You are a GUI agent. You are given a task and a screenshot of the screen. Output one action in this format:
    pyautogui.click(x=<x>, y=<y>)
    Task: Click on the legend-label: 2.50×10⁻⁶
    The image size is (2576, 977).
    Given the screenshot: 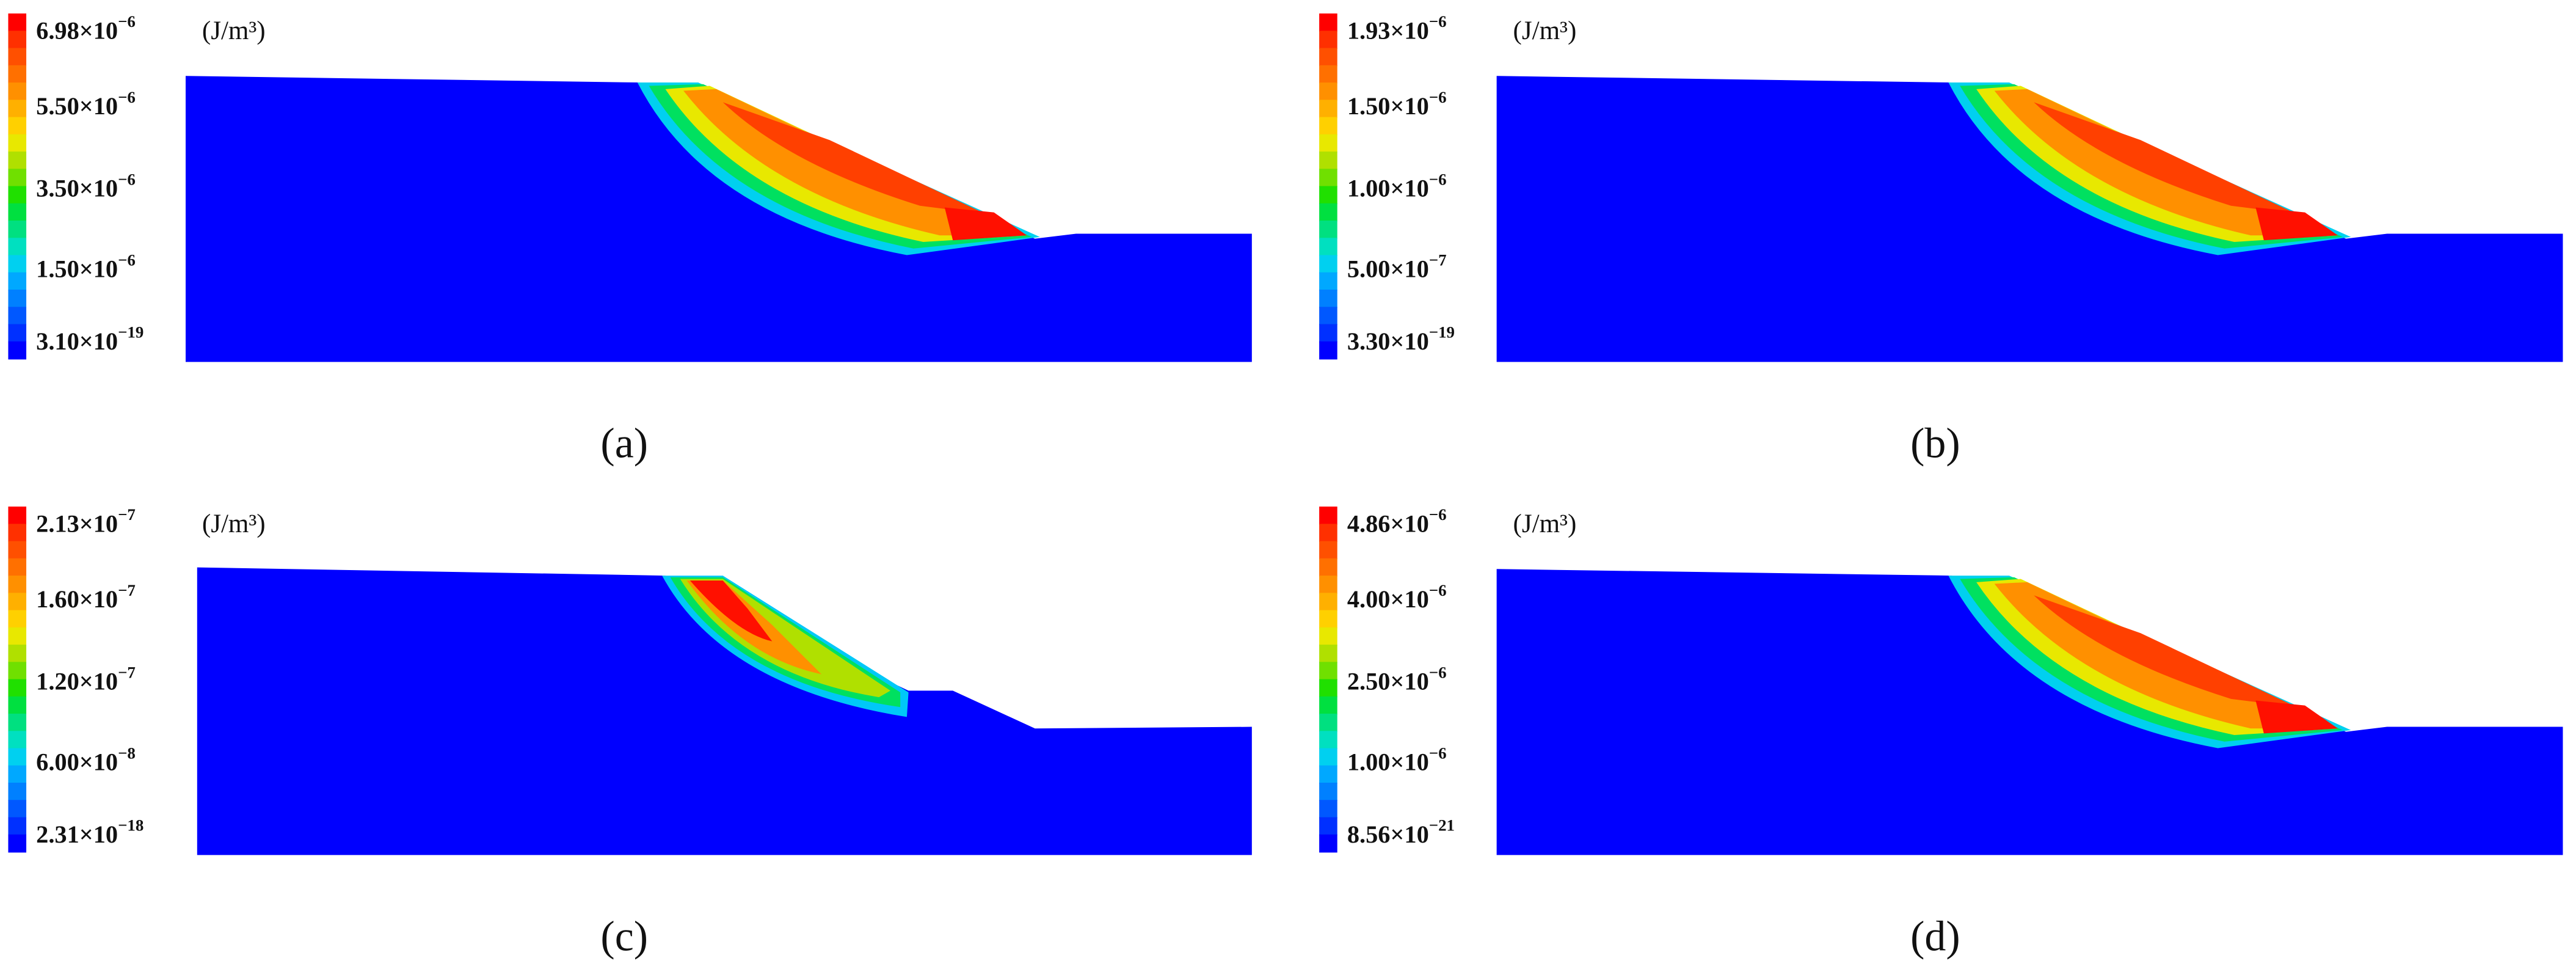 What is the action you would take?
    pyautogui.click(x=1397, y=679)
    